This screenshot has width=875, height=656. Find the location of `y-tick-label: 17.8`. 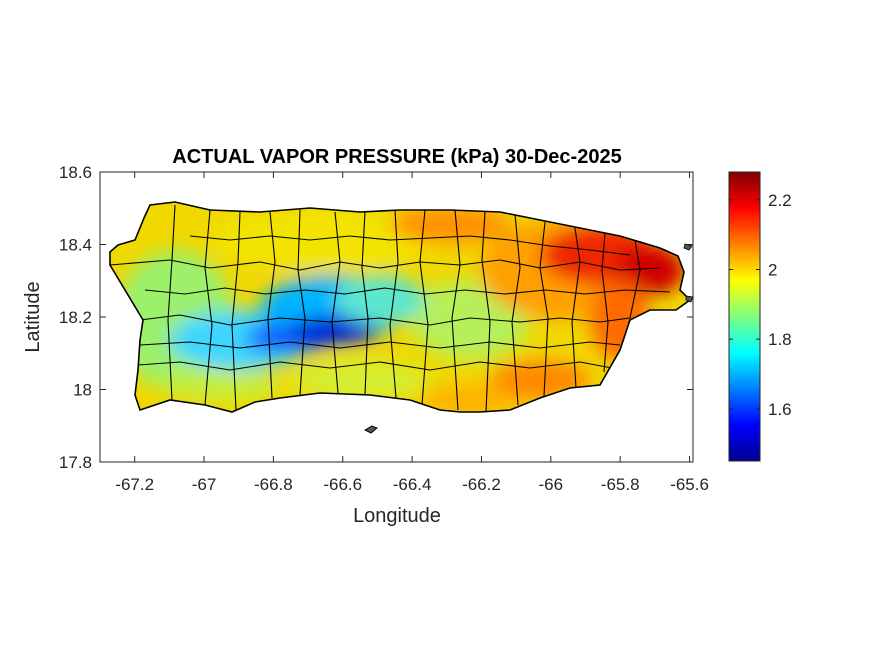

y-tick-label: 17.8 is located at coordinates (75, 462).